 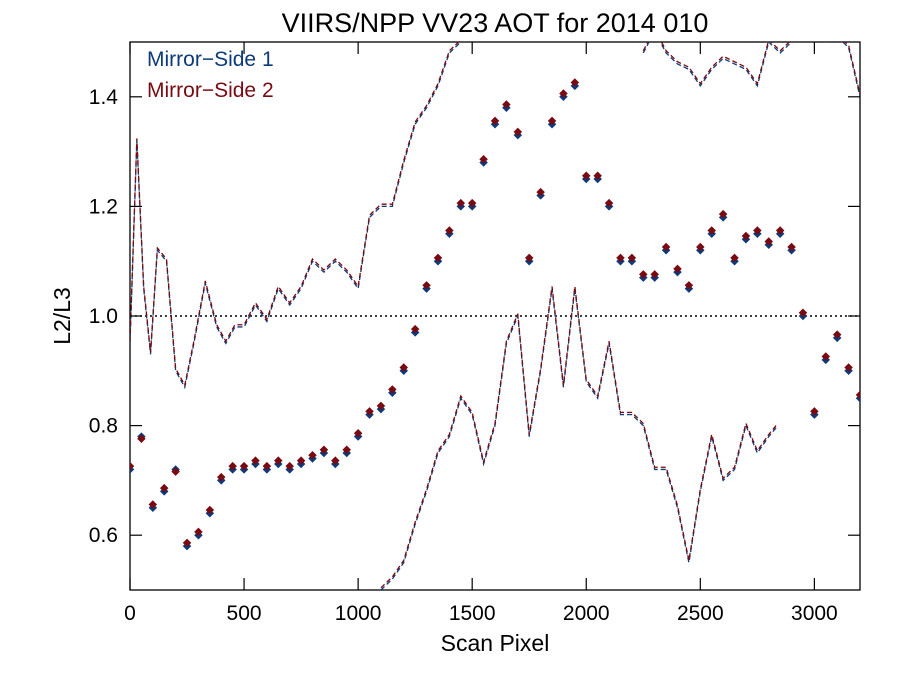 I want to click on chart-title: VIIRS/NPP VV23 AOT for 2014 010, so click(x=495, y=23).